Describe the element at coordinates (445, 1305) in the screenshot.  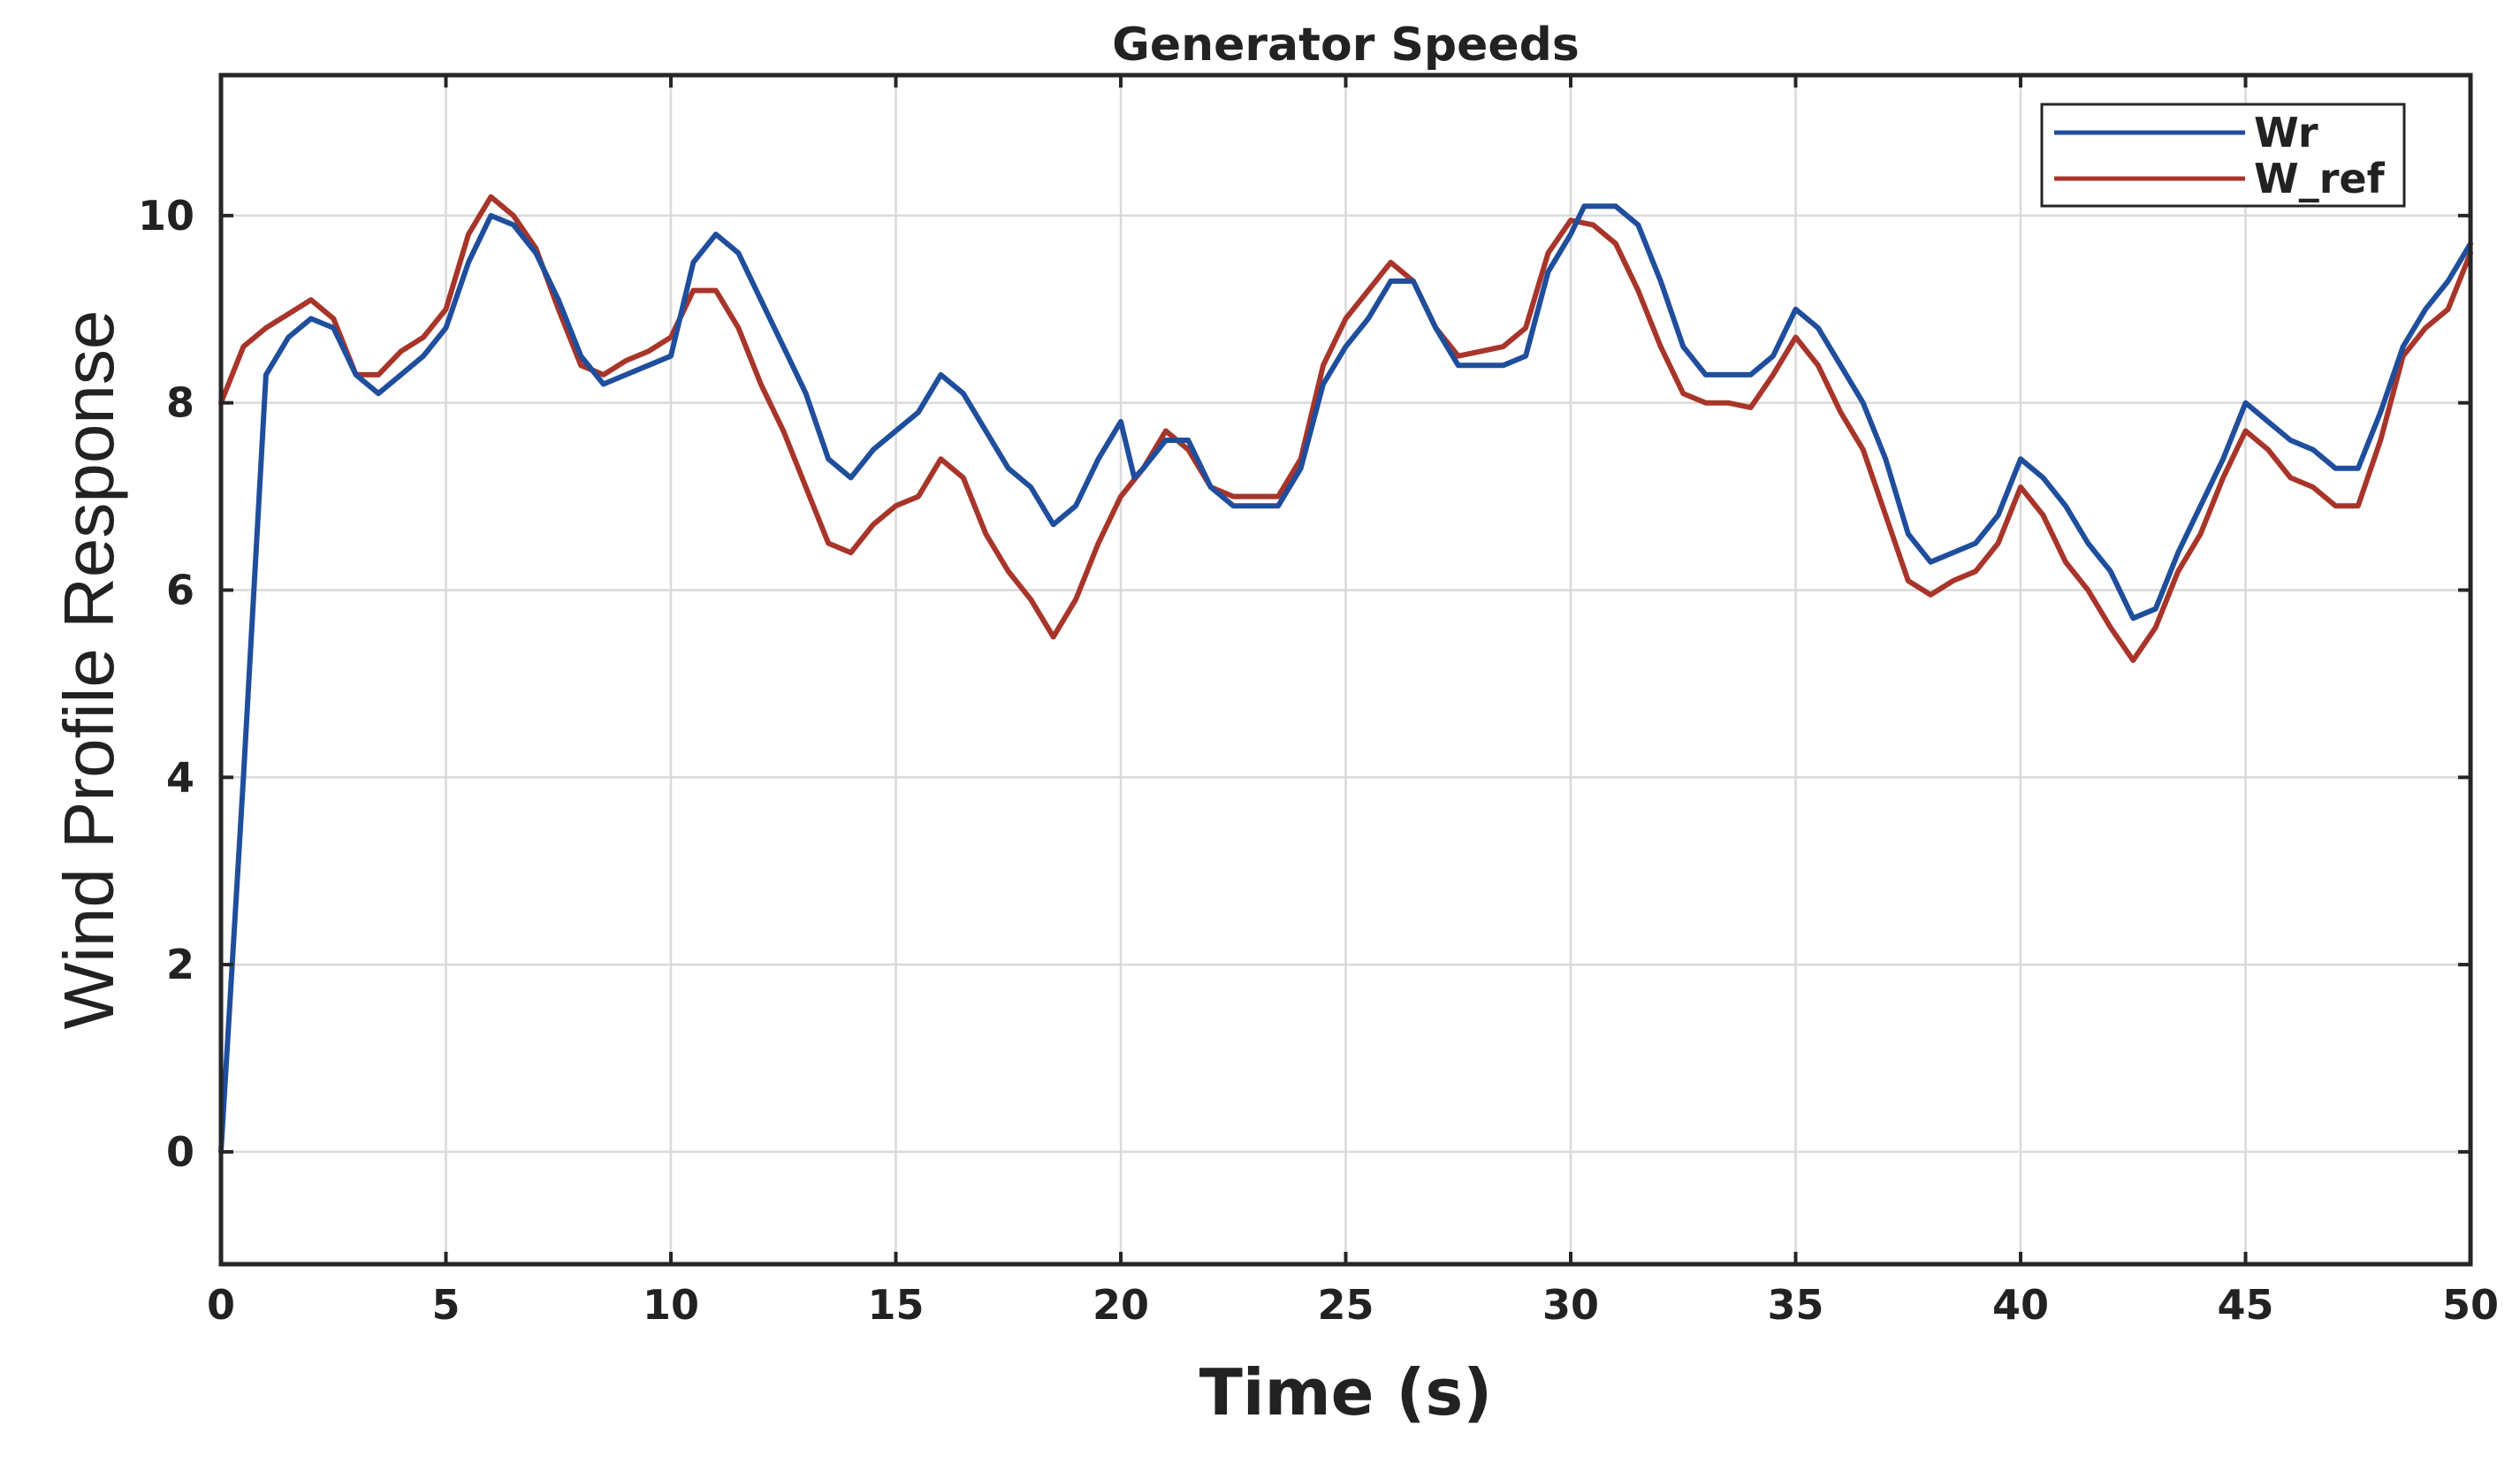
I see `x-tick-label: 5` at that location.